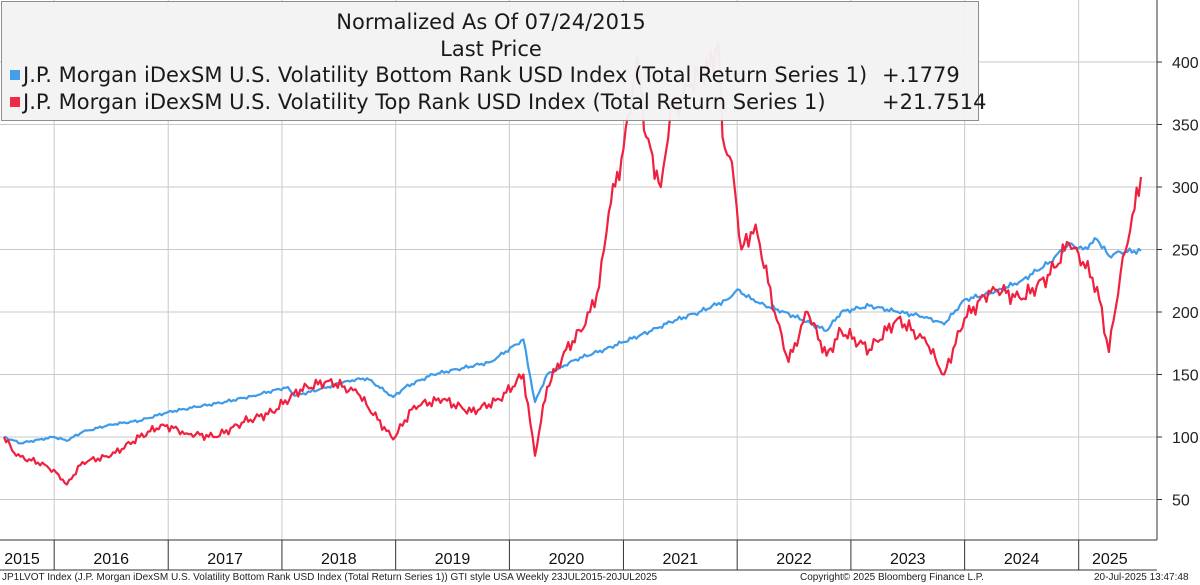  Describe the element at coordinates (1185, 126) in the screenshot. I see `y-tick-label: 350` at that location.